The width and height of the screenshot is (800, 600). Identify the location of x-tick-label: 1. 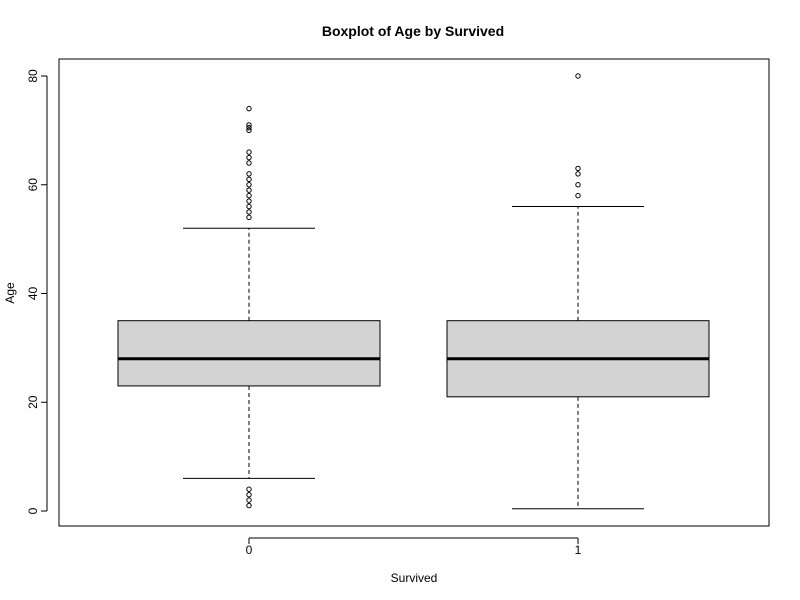
(578, 550).